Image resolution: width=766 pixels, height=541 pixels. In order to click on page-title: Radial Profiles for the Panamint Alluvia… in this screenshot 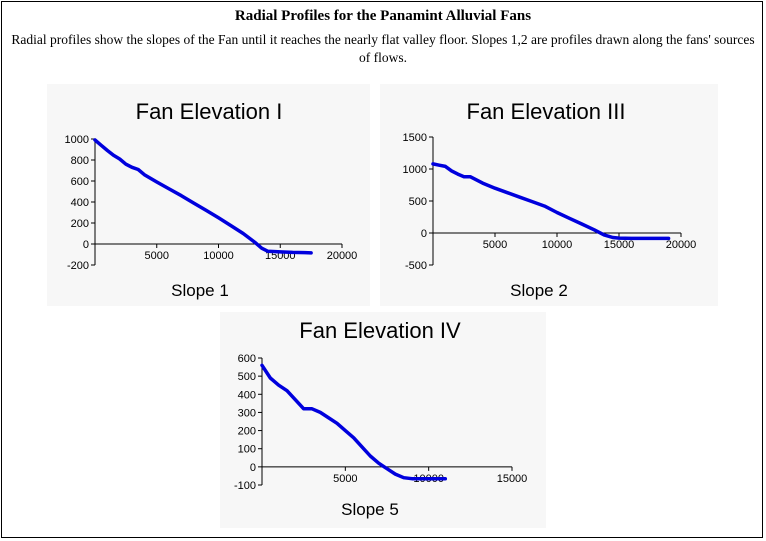, I will do `click(383, 16)`.